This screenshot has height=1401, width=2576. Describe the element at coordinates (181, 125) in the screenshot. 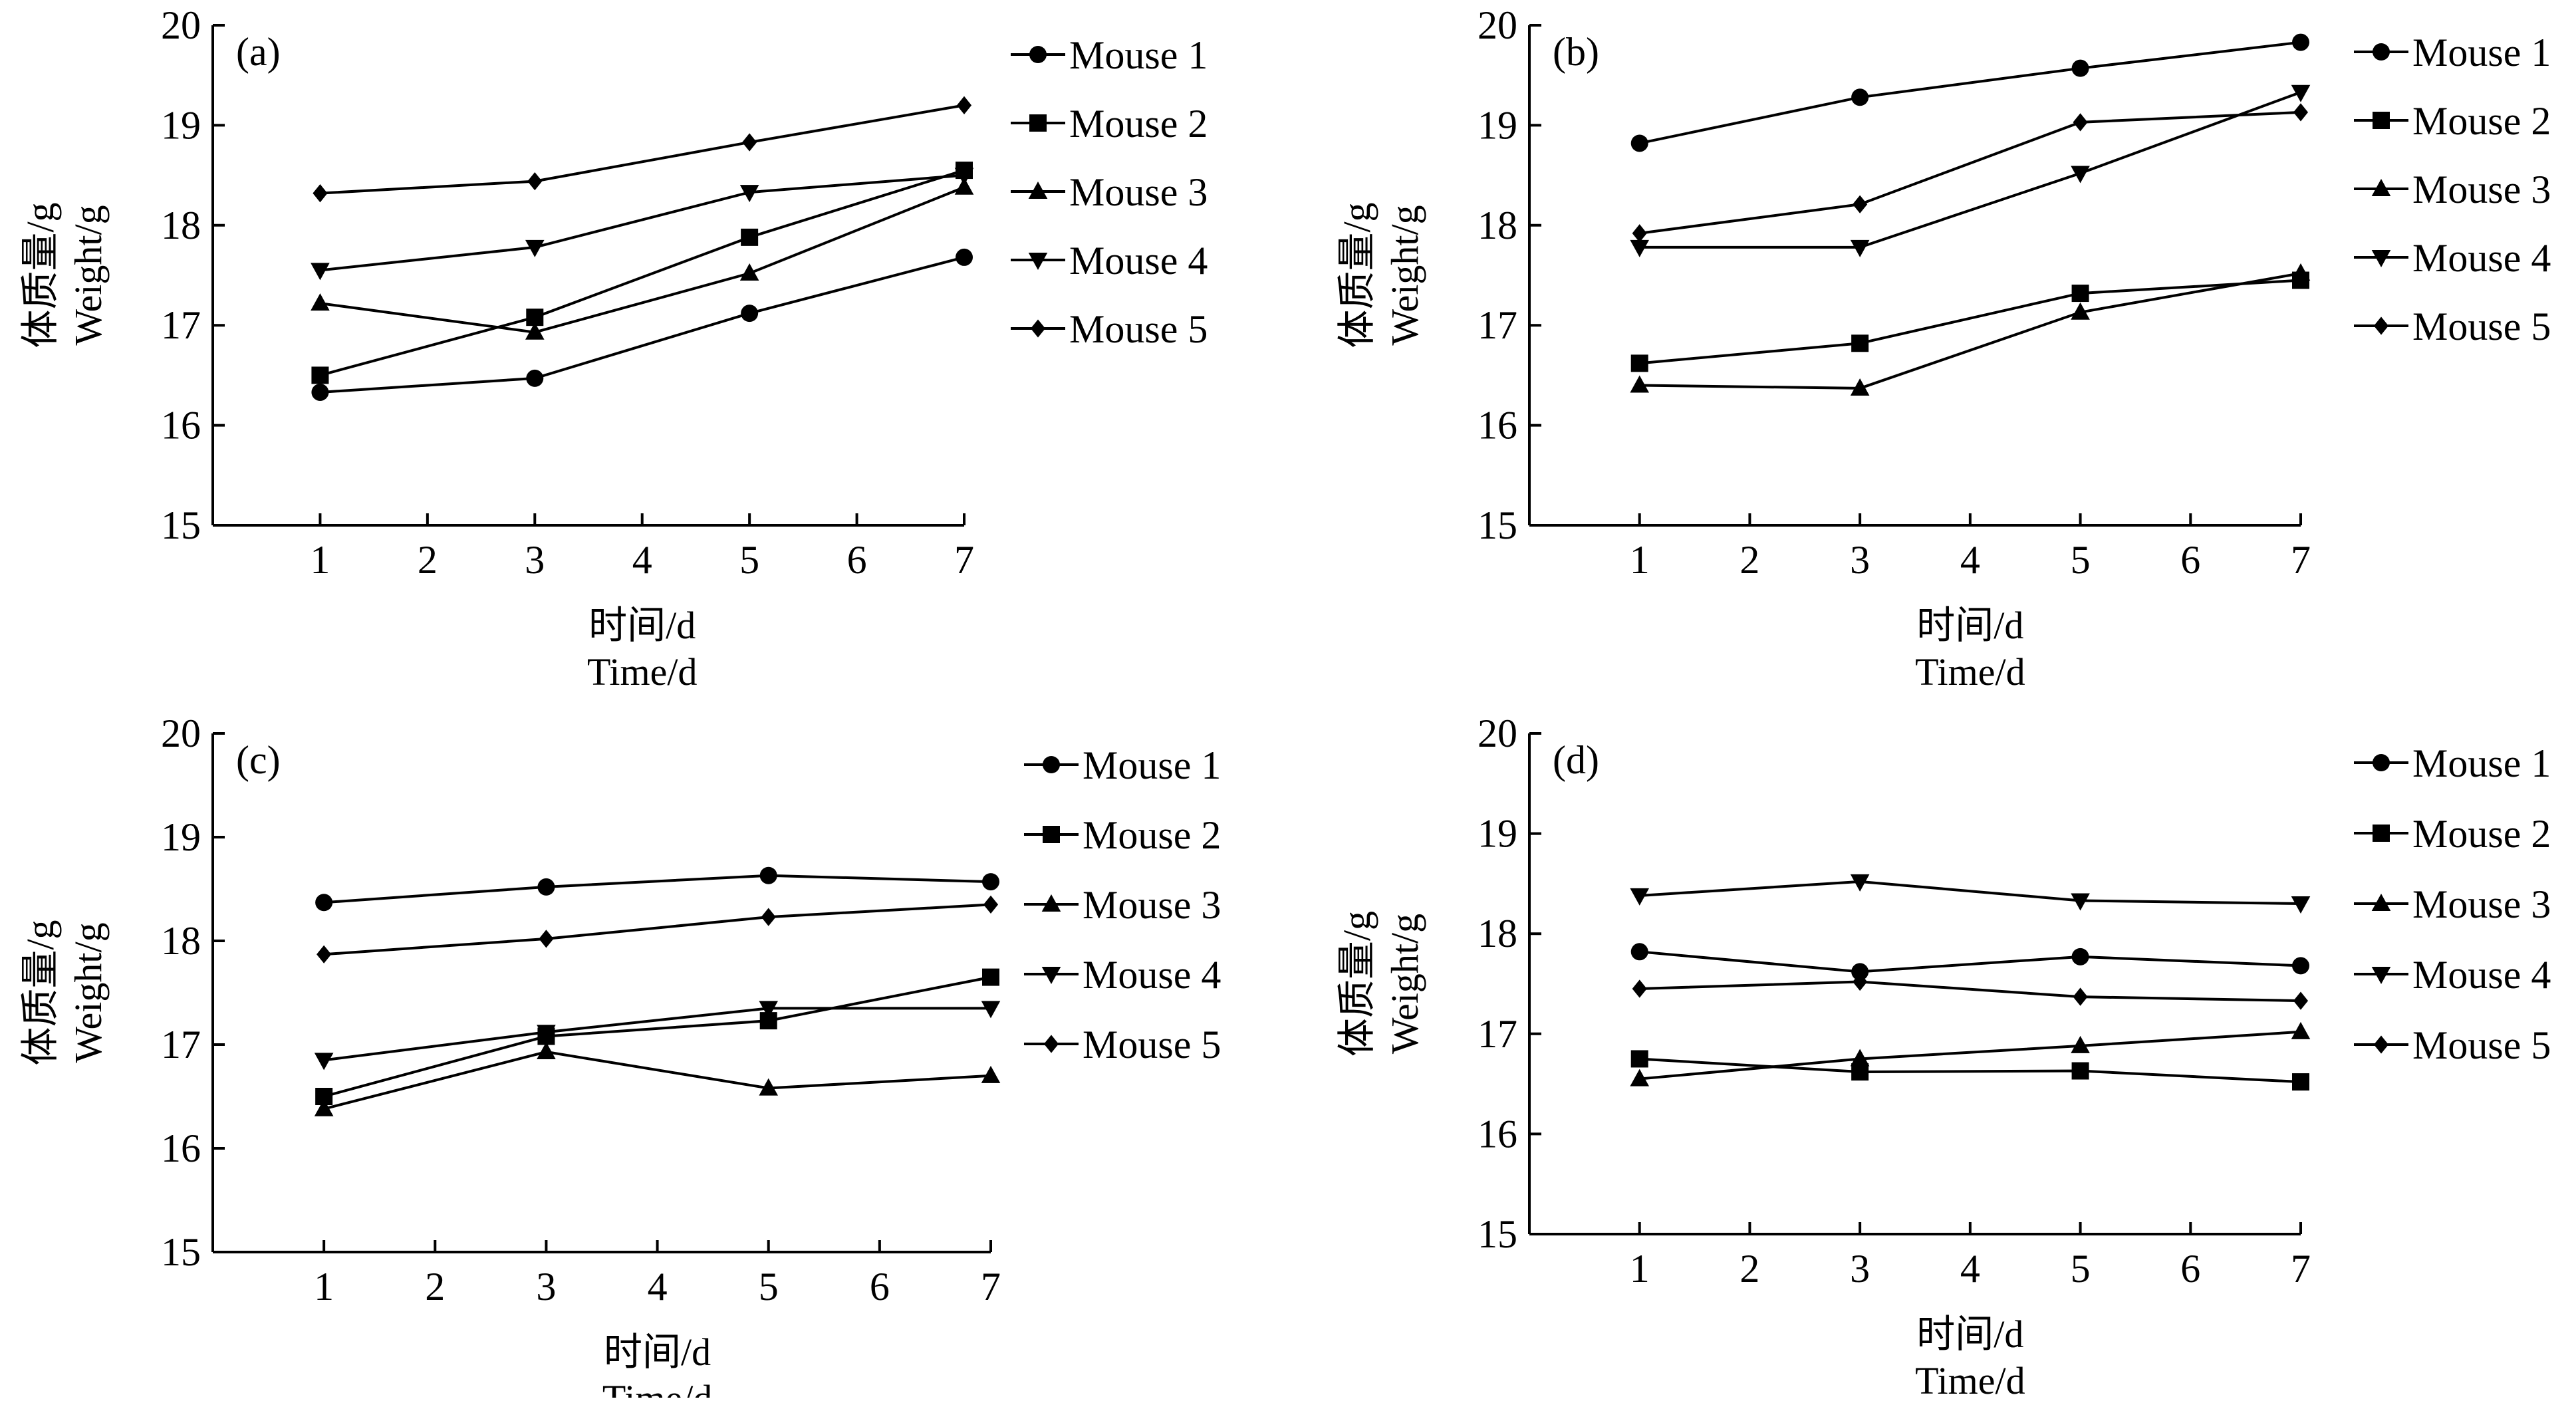

I see `y-tick-label: 19` at that location.